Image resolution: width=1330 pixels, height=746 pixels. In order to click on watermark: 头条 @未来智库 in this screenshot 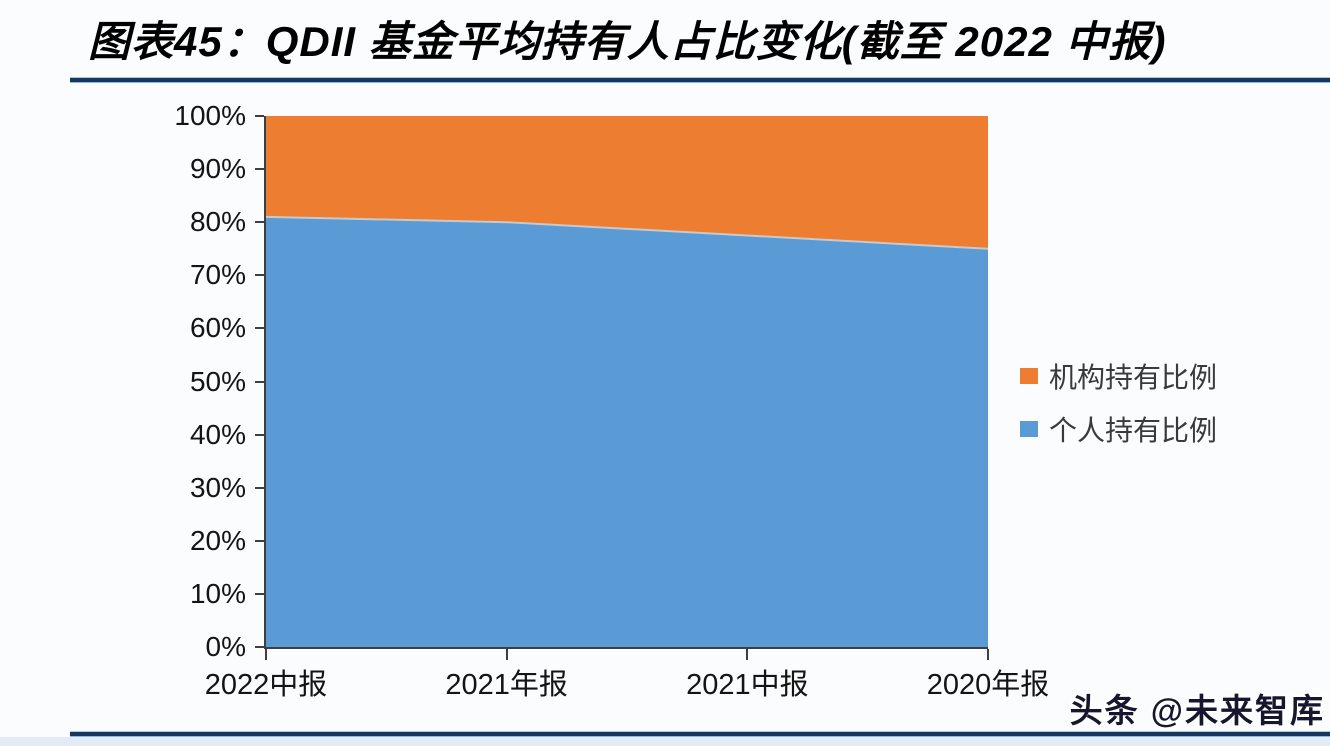, I will do `click(1197, 710)`.